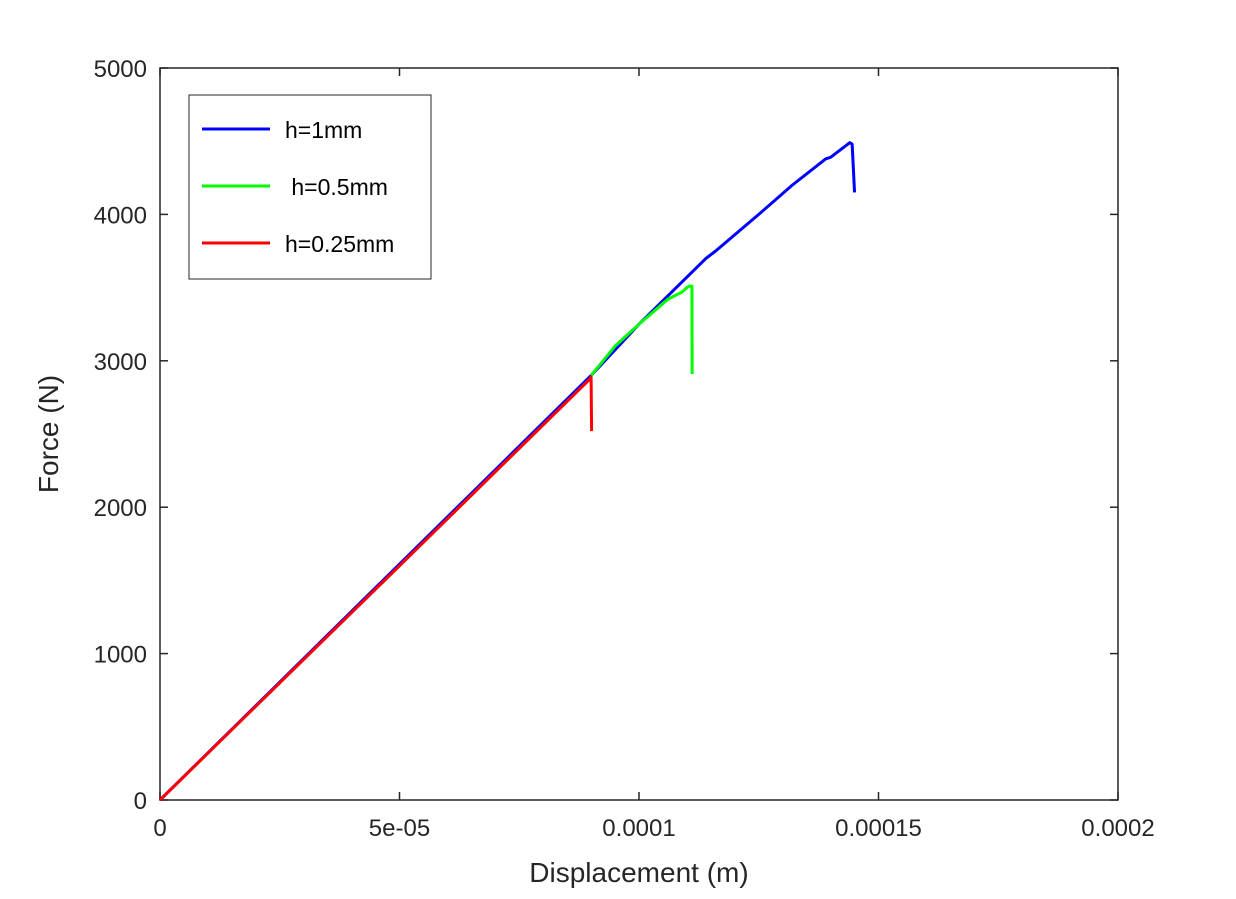  I want to click on x-tick-label: 0.0002, so click(1117, 828).